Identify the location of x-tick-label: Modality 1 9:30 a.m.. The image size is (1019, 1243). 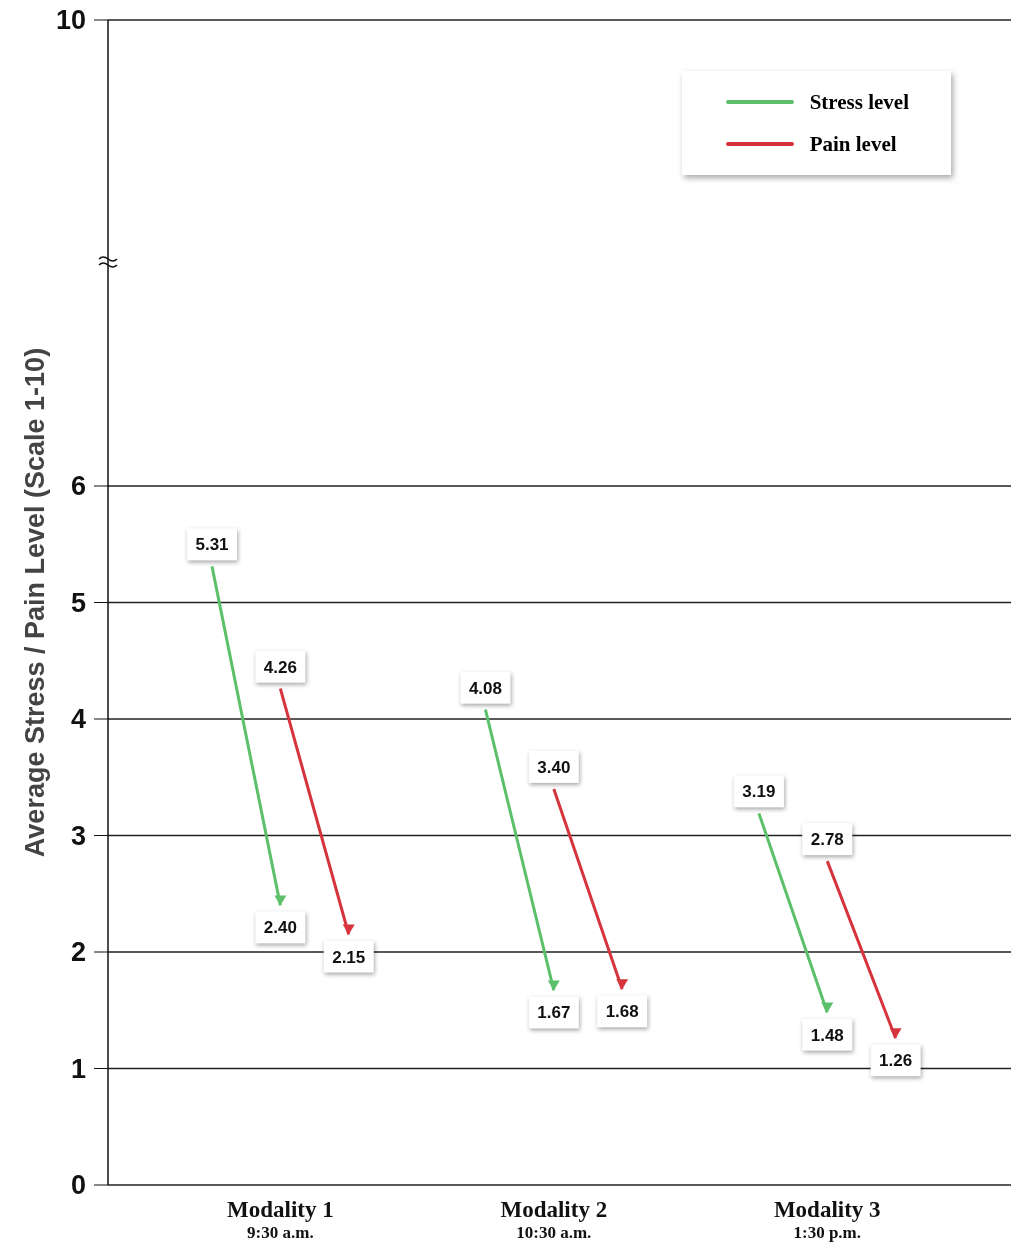
(280, 1219).